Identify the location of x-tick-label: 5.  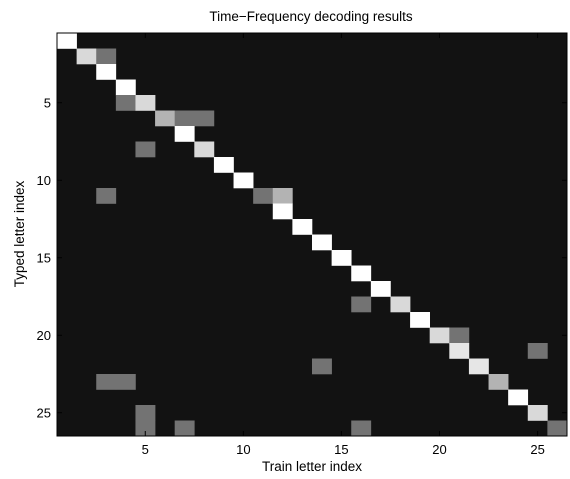
(145, 449).